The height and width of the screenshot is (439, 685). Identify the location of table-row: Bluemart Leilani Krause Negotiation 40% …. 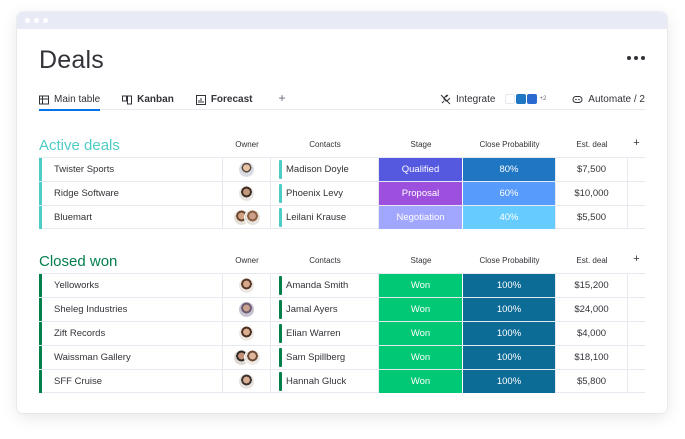
(342, 217).